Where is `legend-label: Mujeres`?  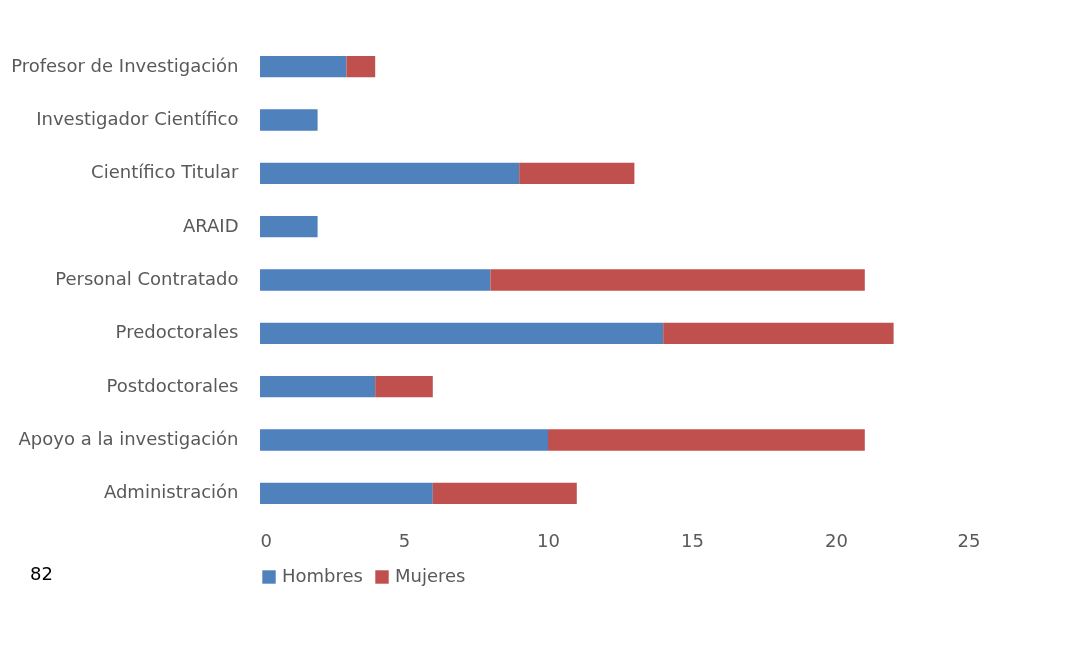
legend-label: Mujeres is located at coordinates (430, 575).